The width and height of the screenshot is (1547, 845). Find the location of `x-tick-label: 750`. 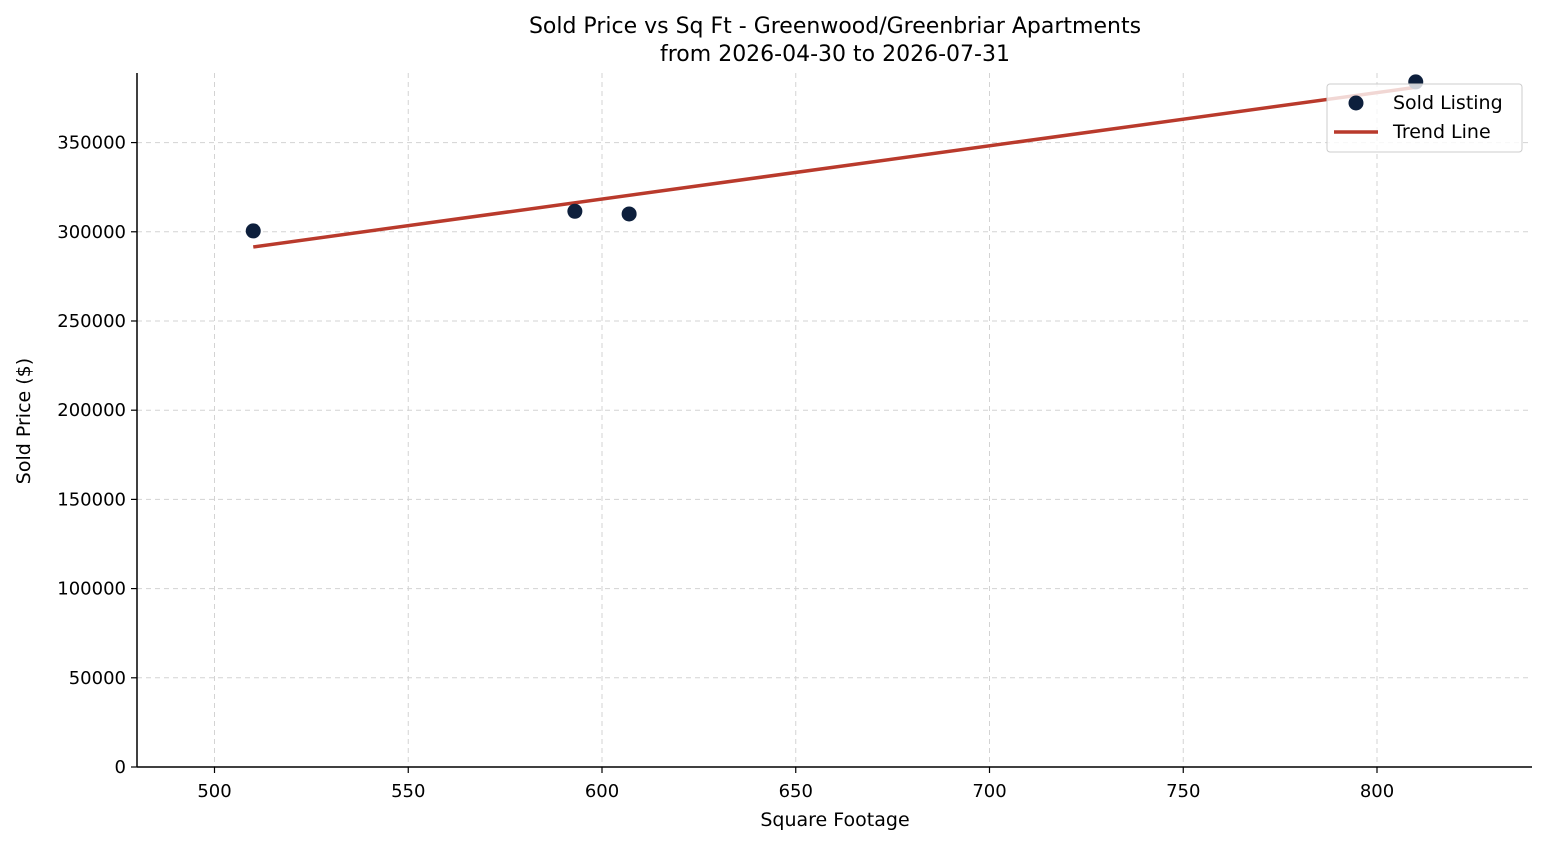

x-tick-label: 750 is located at coordinates (1183, 791).